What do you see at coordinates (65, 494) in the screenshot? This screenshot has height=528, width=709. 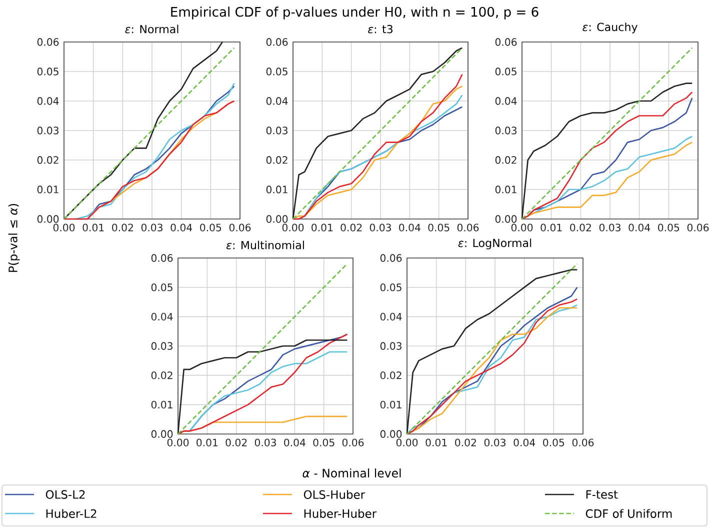 I see `legend-label: OLS-L2` at bounding box center [65, 494].